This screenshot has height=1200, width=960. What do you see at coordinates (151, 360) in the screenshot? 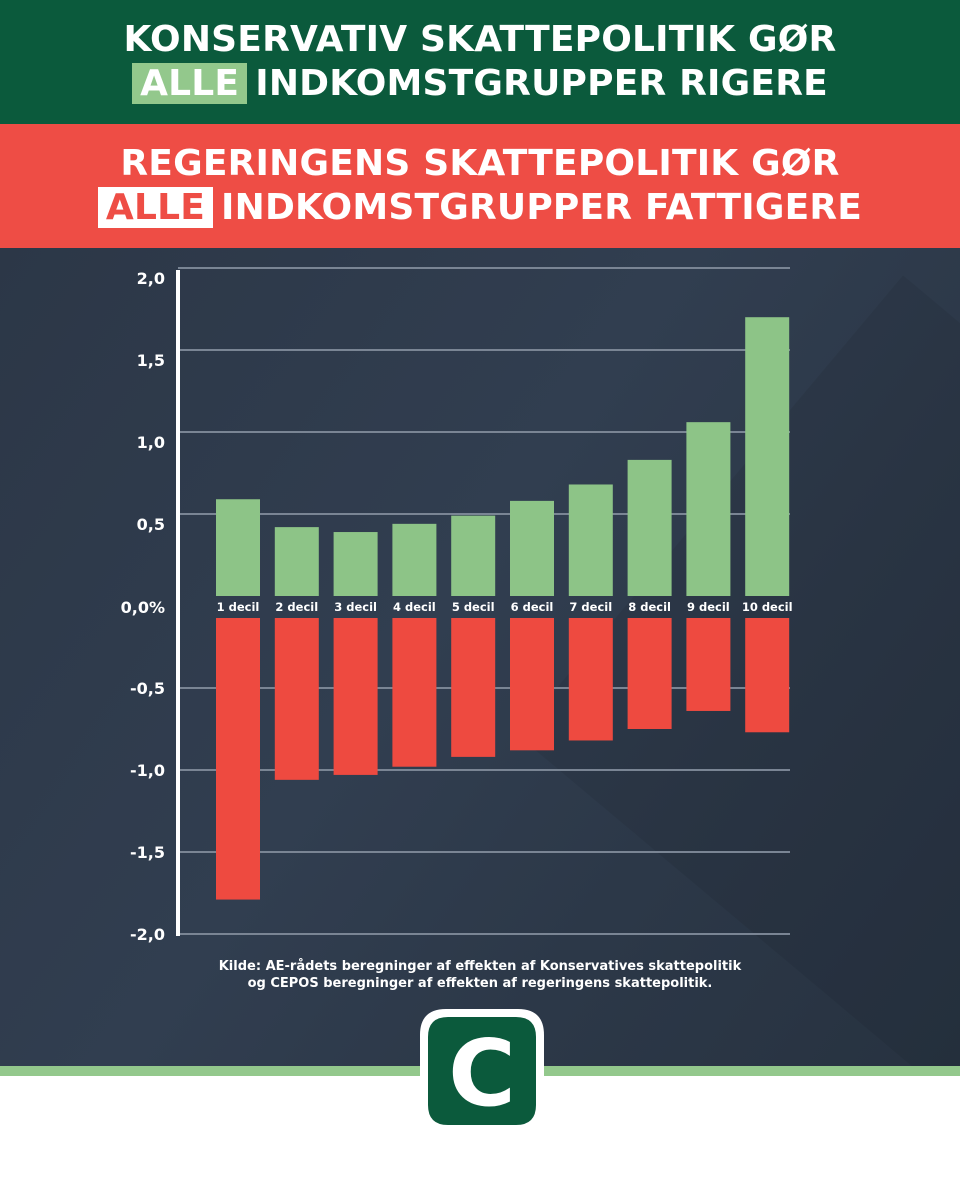
I see `y-tick-label: 1,5` at bounding box center [151, 360].